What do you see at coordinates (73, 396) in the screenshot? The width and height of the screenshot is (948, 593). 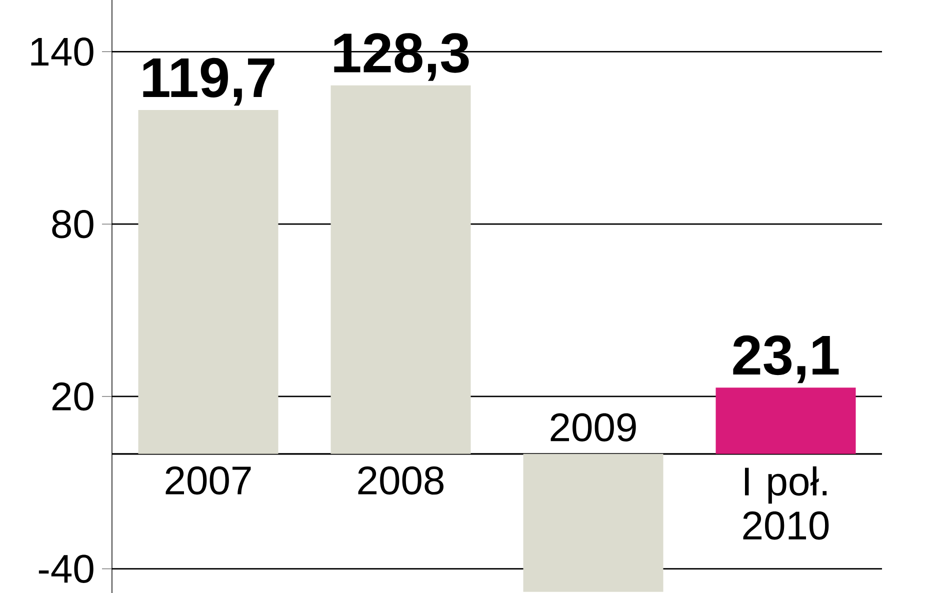 I see `y-tick-label: 20` at bounding box center [73, 396].